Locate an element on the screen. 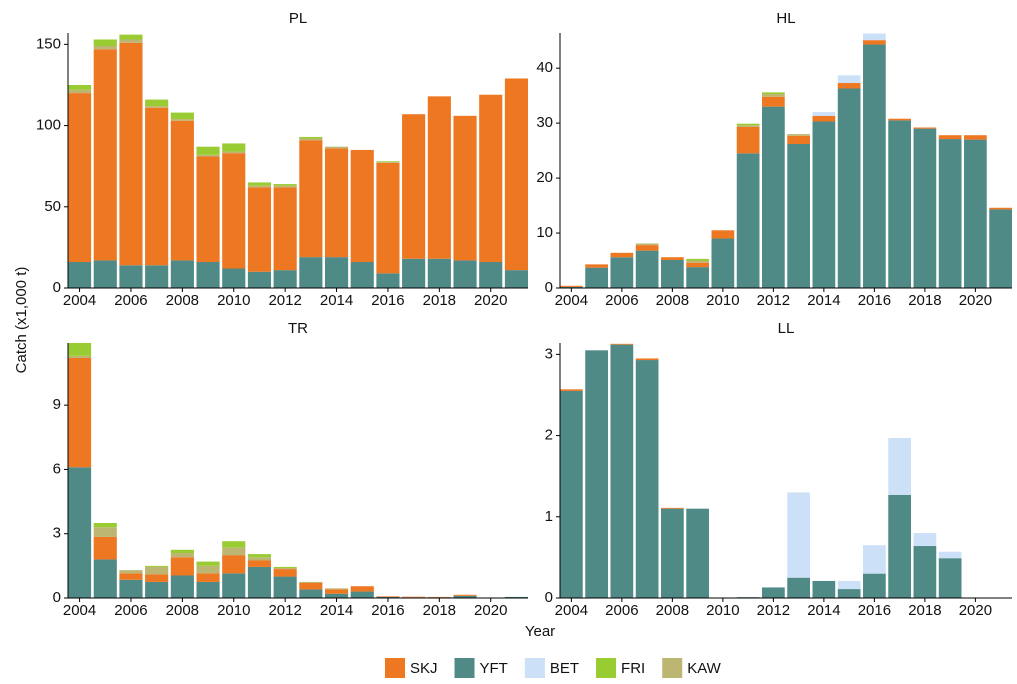 The width and height of the screenshot is (1017, 684). y-tick-label: 20 is located at coordinates (544, 177).